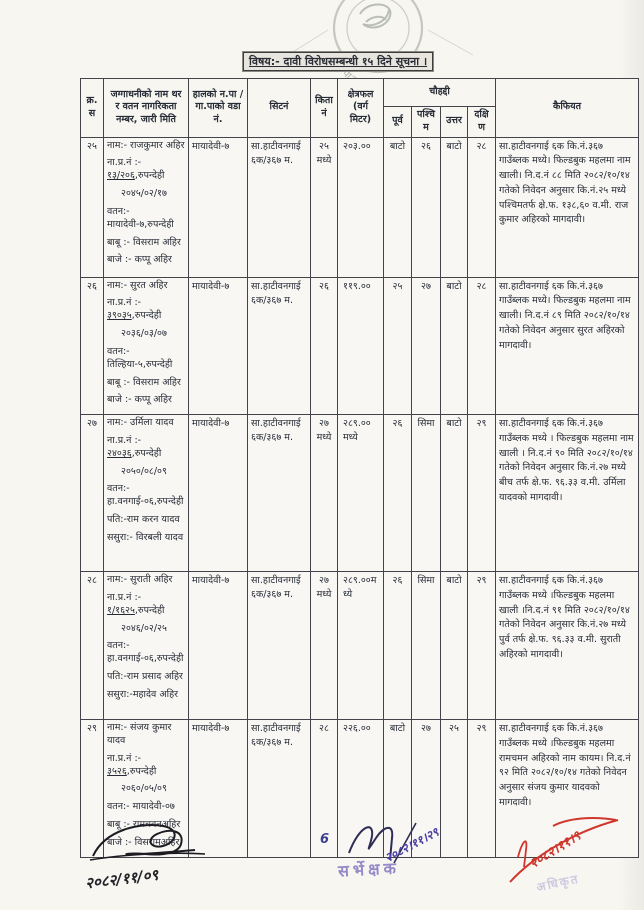  I want to click on owner-relative-1: पति:-राम करन यादव, so click(143, 519).